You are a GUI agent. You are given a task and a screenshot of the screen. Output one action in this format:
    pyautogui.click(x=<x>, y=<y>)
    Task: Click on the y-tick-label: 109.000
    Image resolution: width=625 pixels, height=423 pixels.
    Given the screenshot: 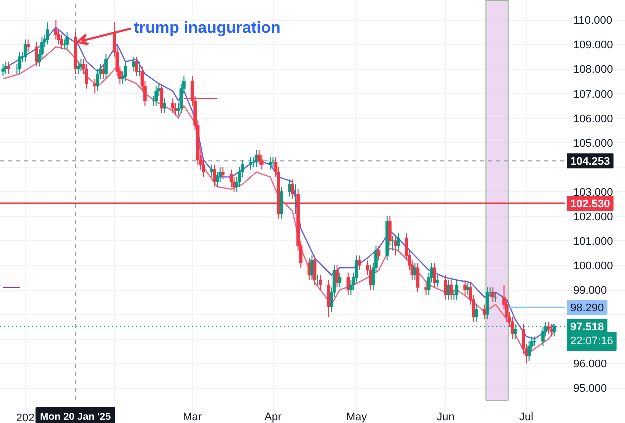 What is the action you would take?
    pyautogui.click(x=594, y=46)
    